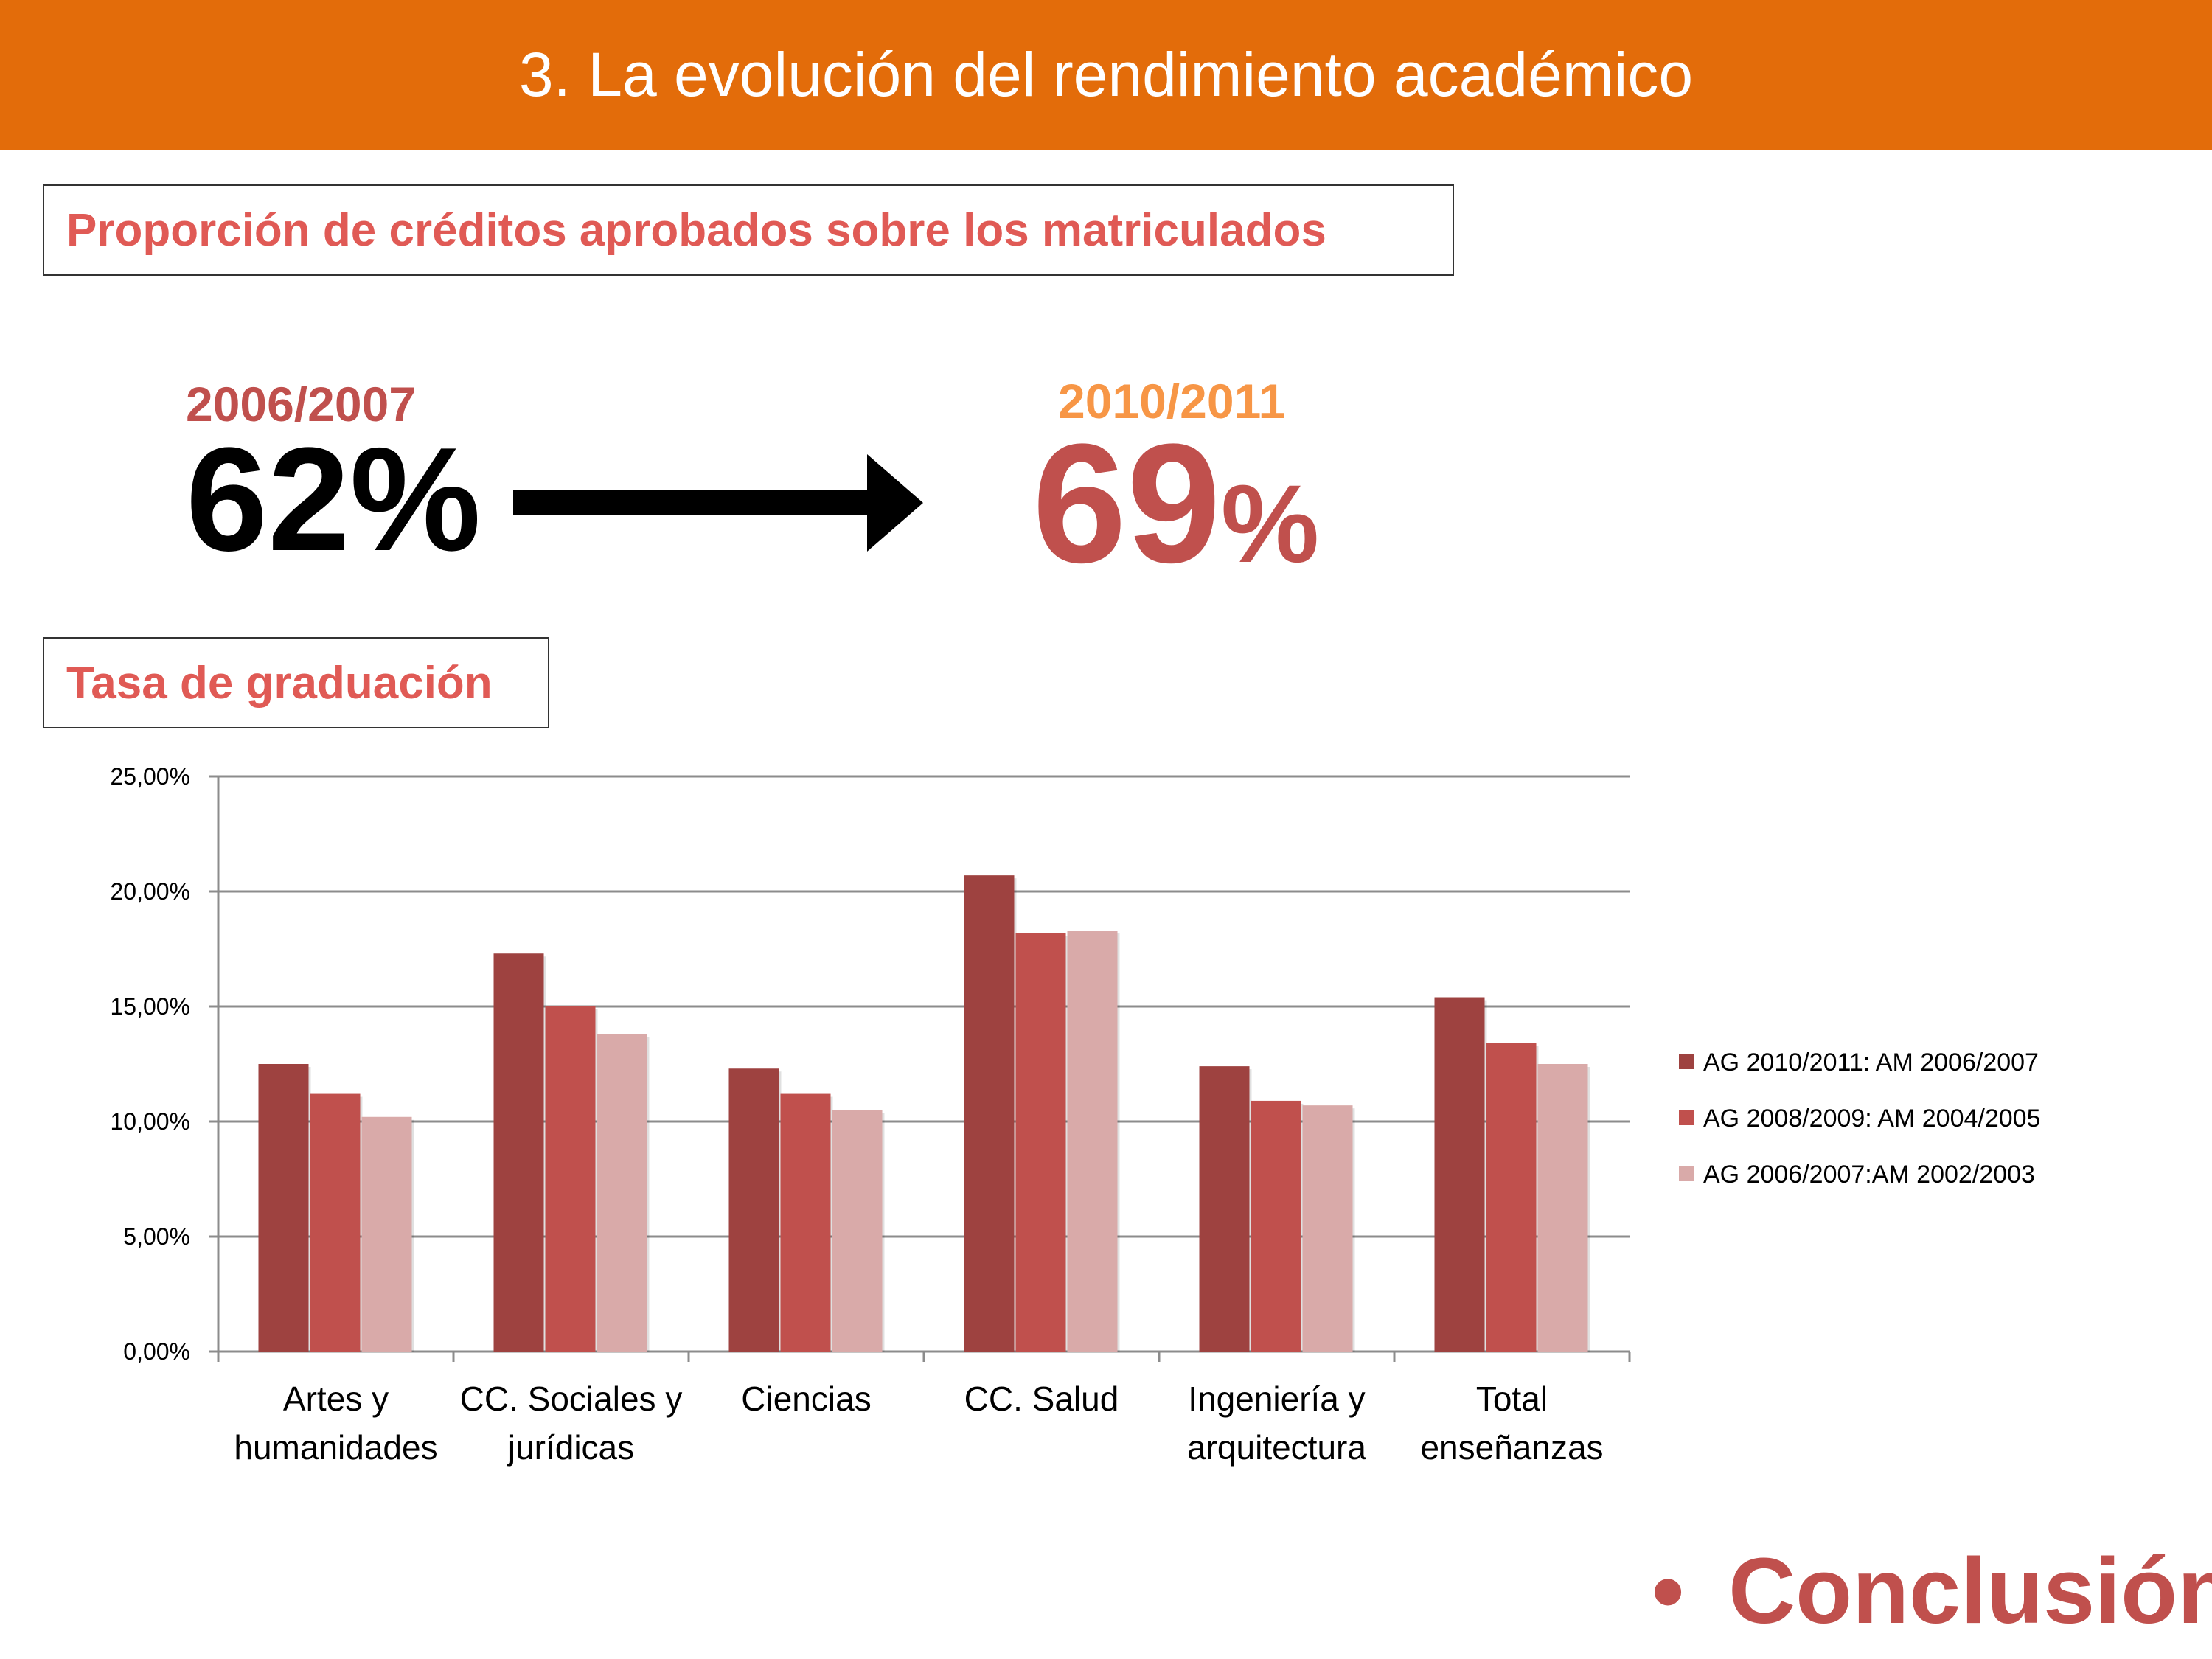 This screenshot has height=1659, width=2212. What do you see at coordinates (1512, 1399) in the screenshot?
I see `x-category-label: Total` at bounding box center [1512, 1399].